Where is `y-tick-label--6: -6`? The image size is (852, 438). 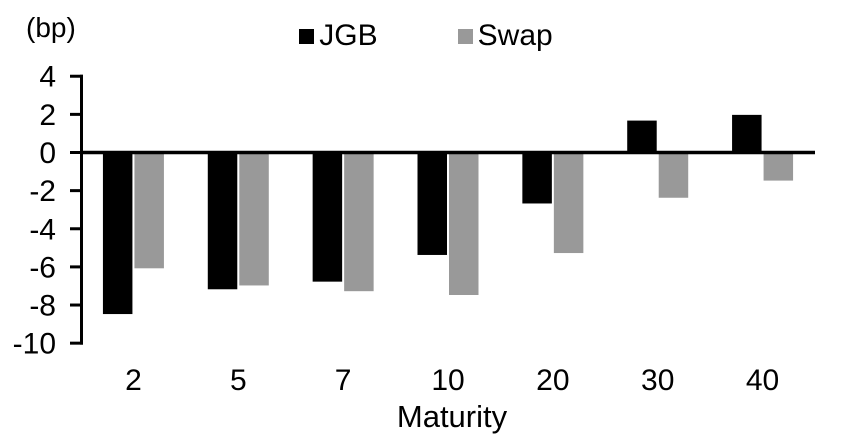
y-tick-label--6: -6 is located at coordinates (42, 267).